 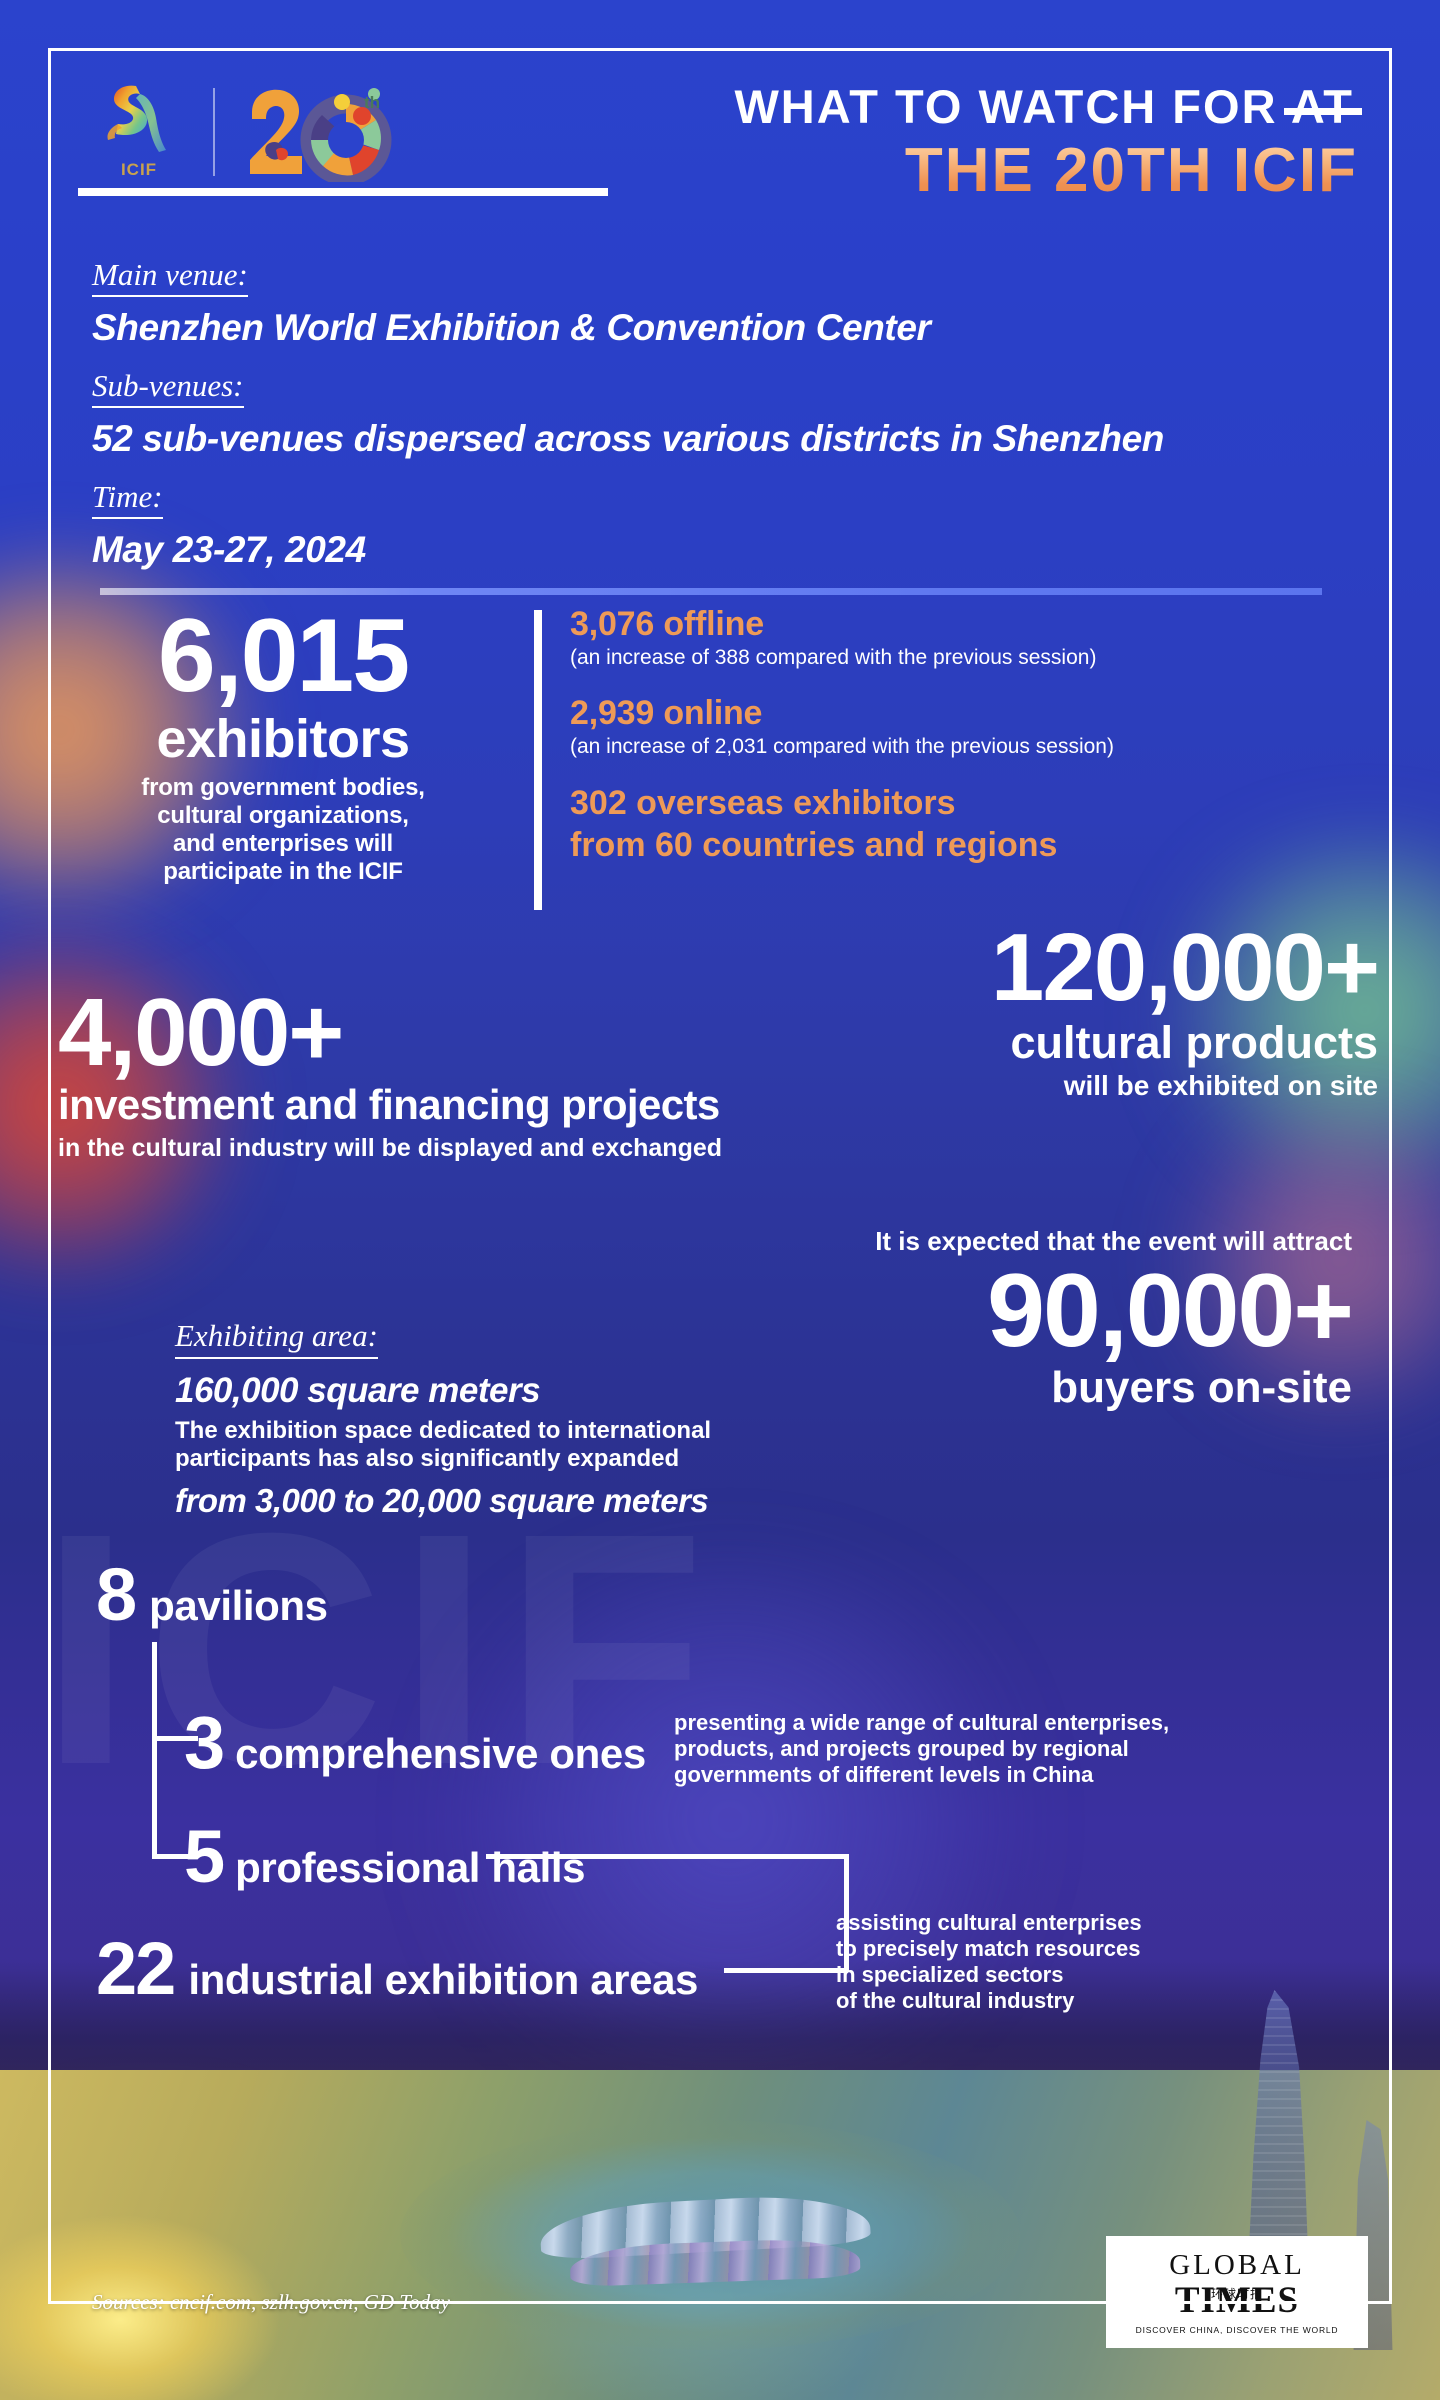 I want to click on online-headline: 2,939 online, so click(x=666, y=713).